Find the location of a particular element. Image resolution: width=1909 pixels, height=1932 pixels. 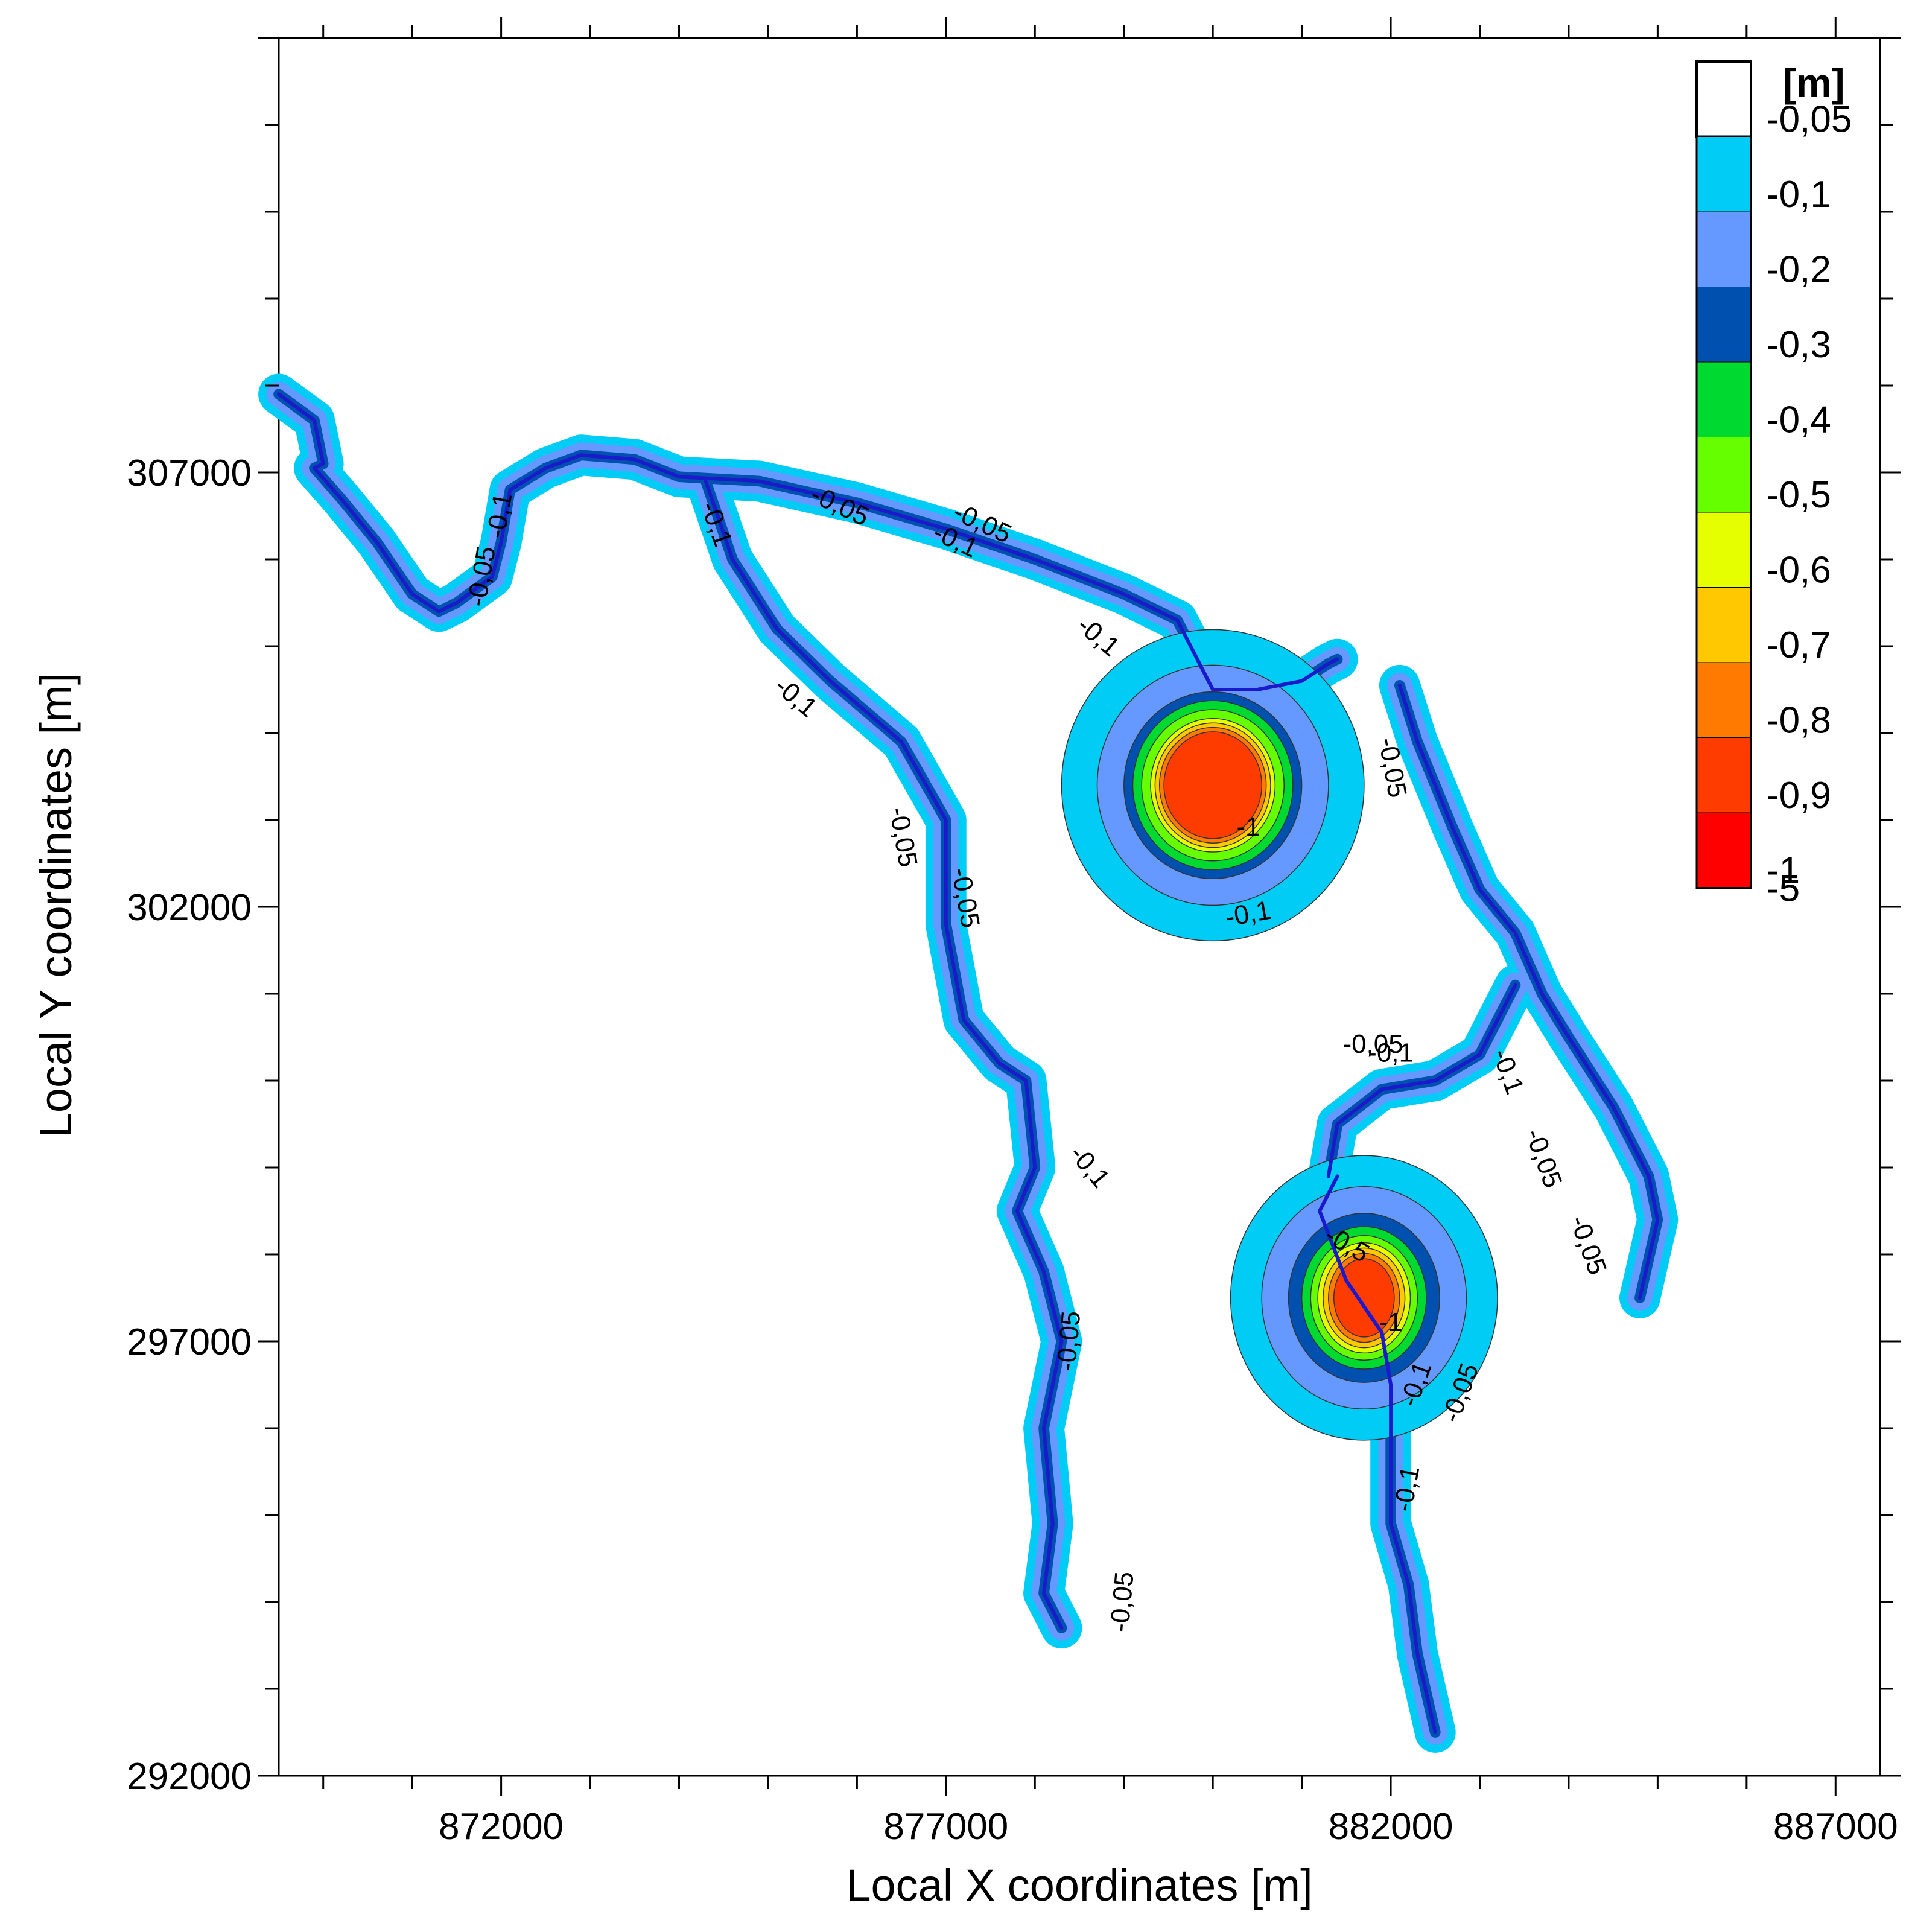

colorbar-label-8: -0,8 is located at coordinates (1799, 721).